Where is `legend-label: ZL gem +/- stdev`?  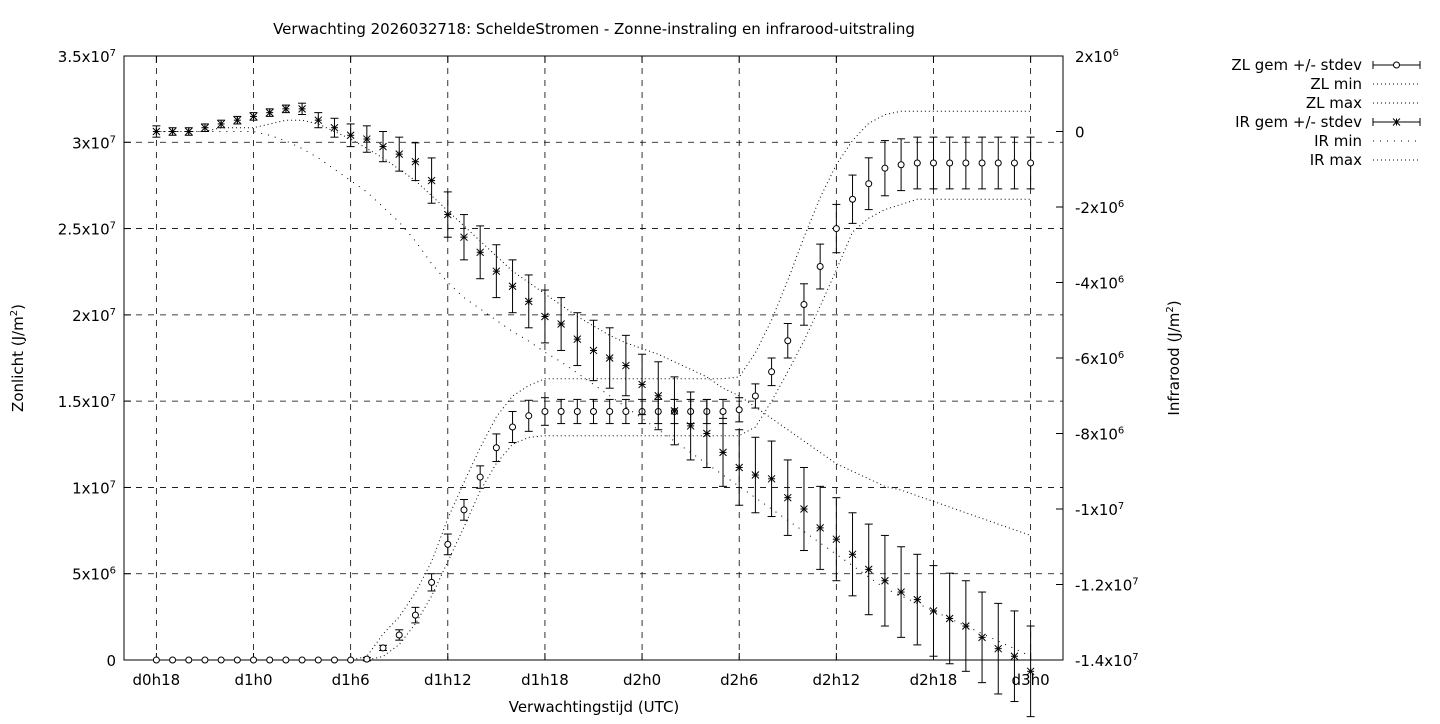
legend-label: ZL gem +/- stdev is located at coordinates (1296, 65).